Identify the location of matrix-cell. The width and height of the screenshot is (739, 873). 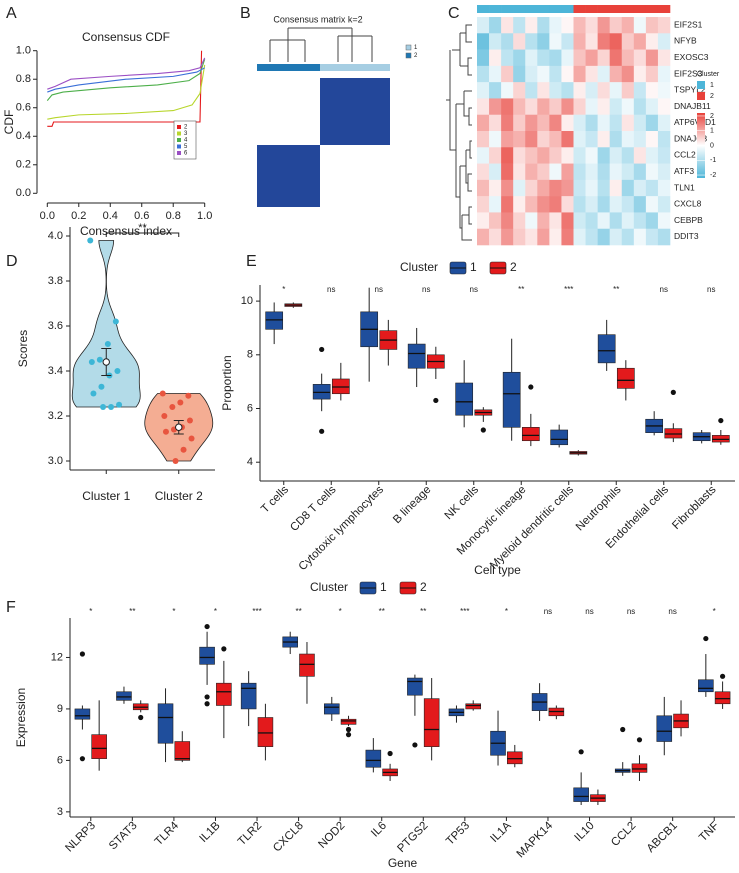
(355, 111).